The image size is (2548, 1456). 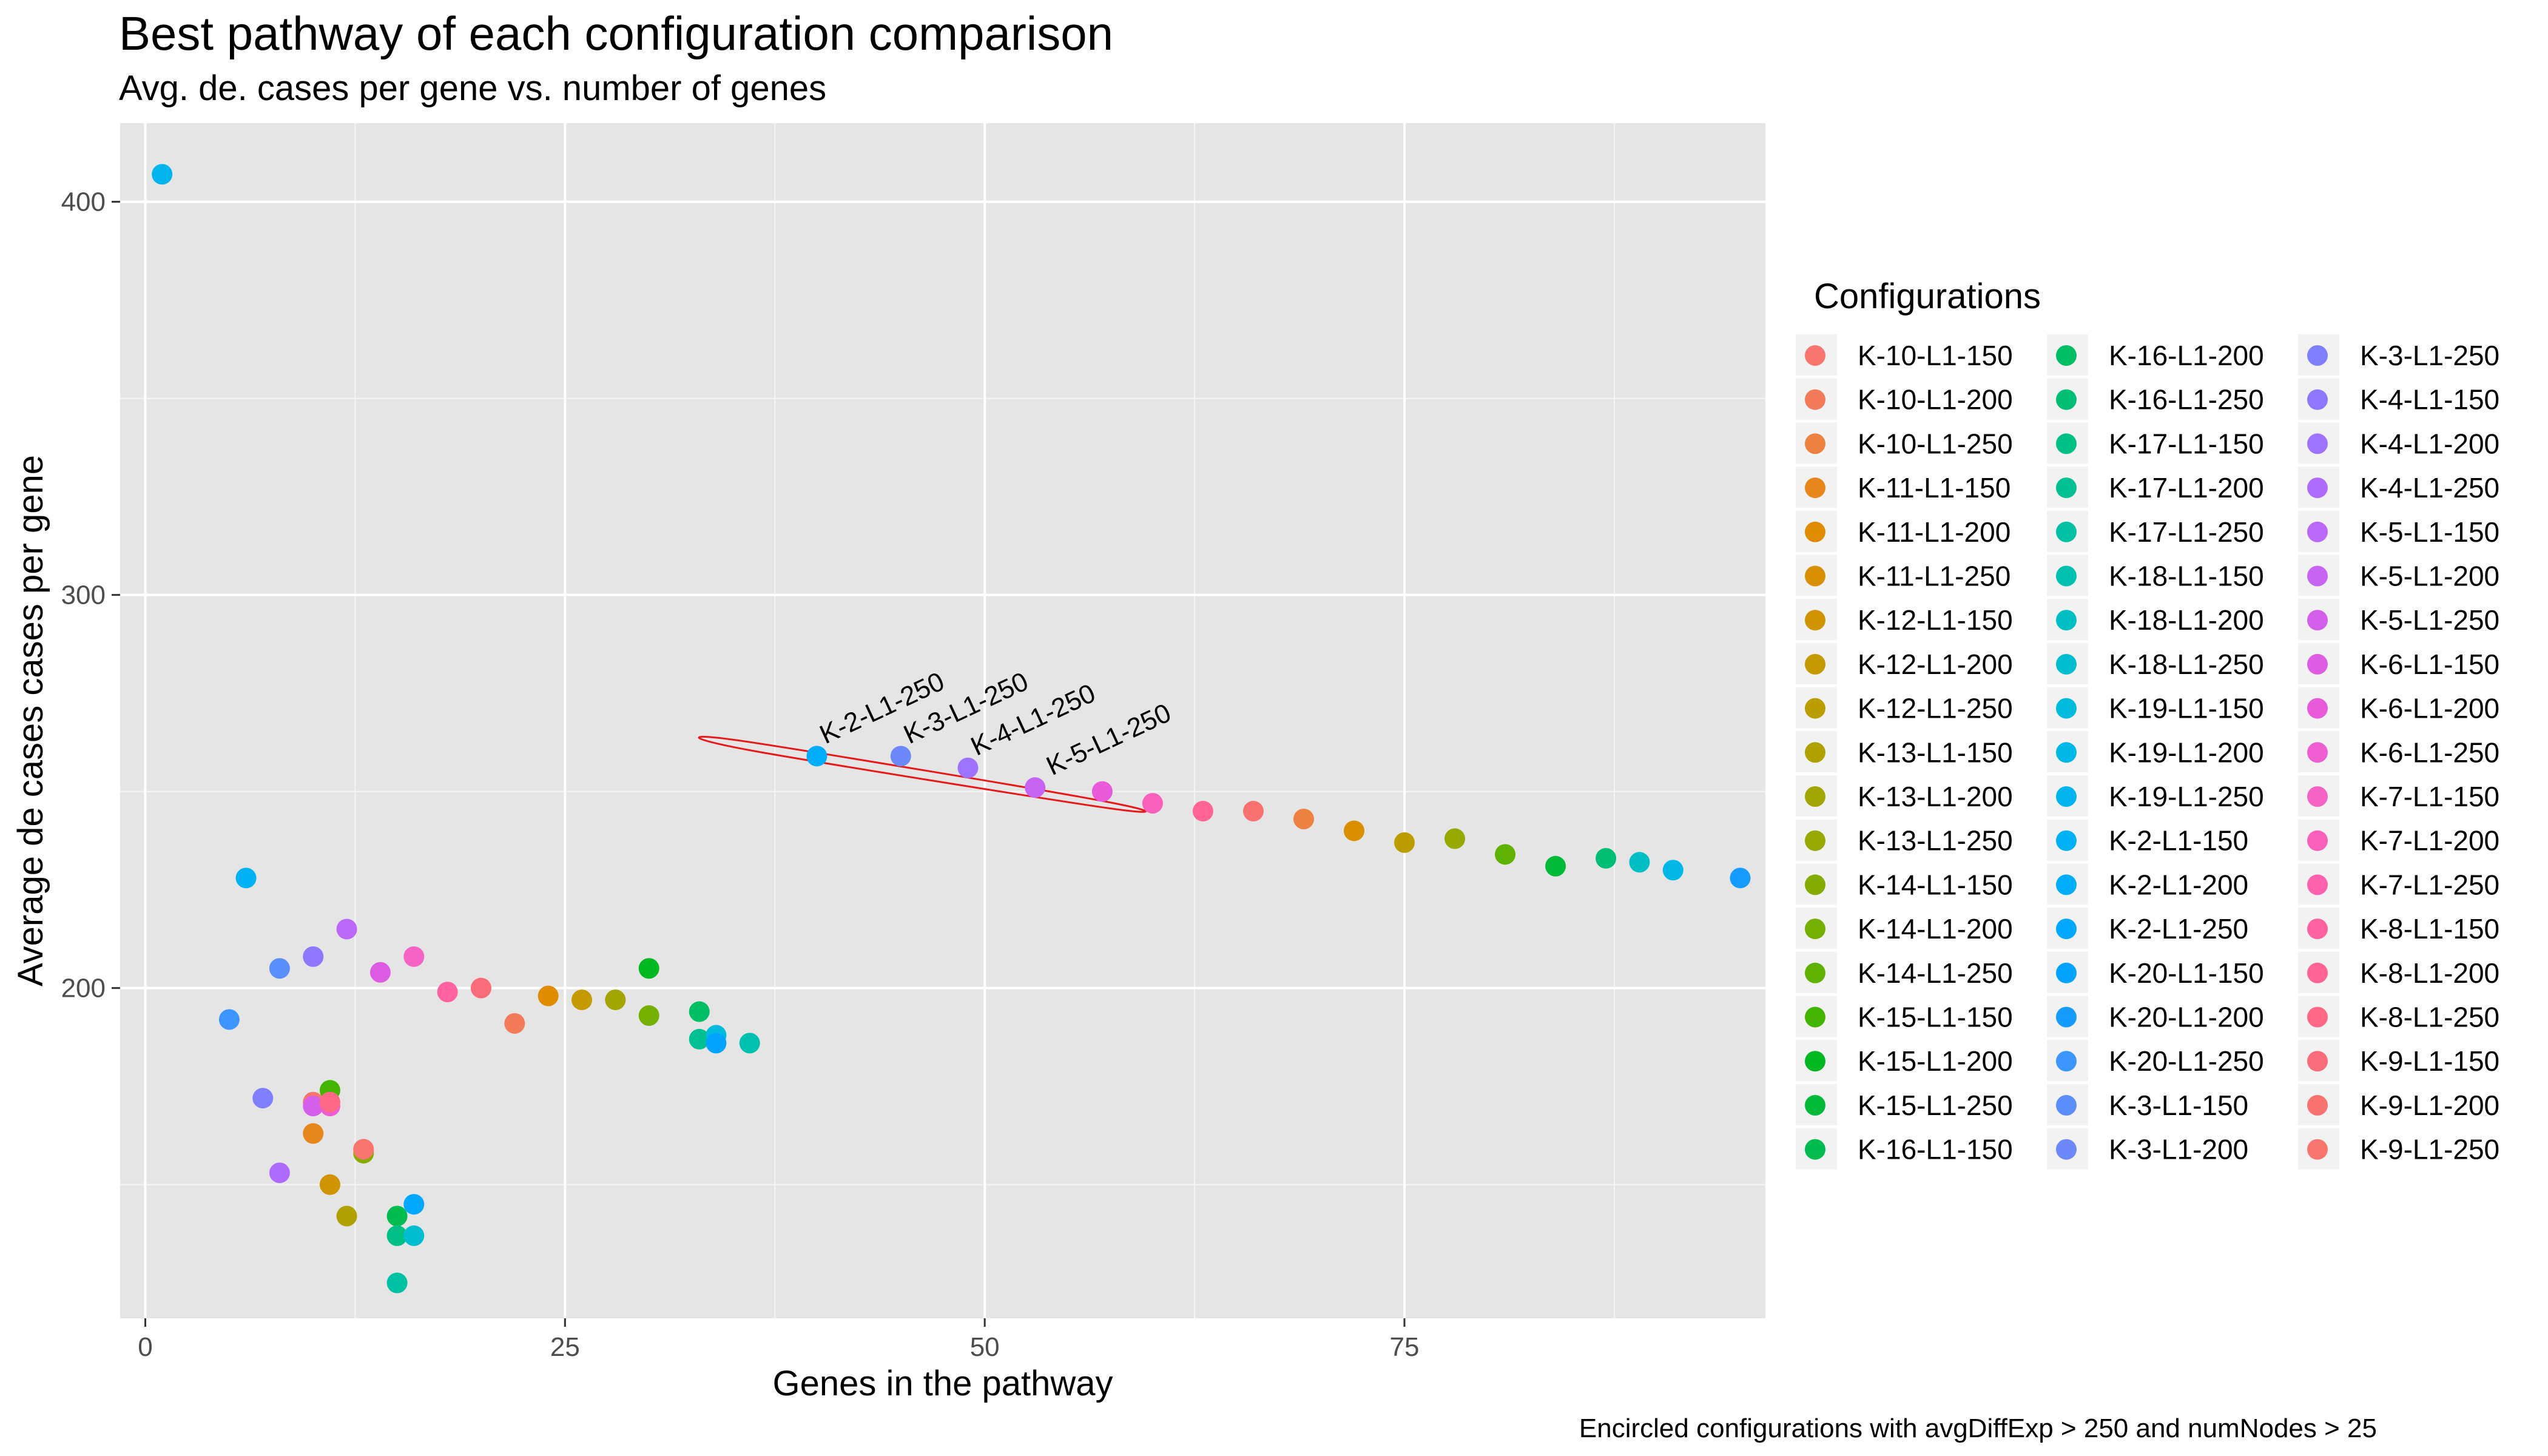 What do you see at coordinates (2429, 576) in the screenshot?
I see `legend-label: K-5-L1-200` at bounding box center [2429, 576].